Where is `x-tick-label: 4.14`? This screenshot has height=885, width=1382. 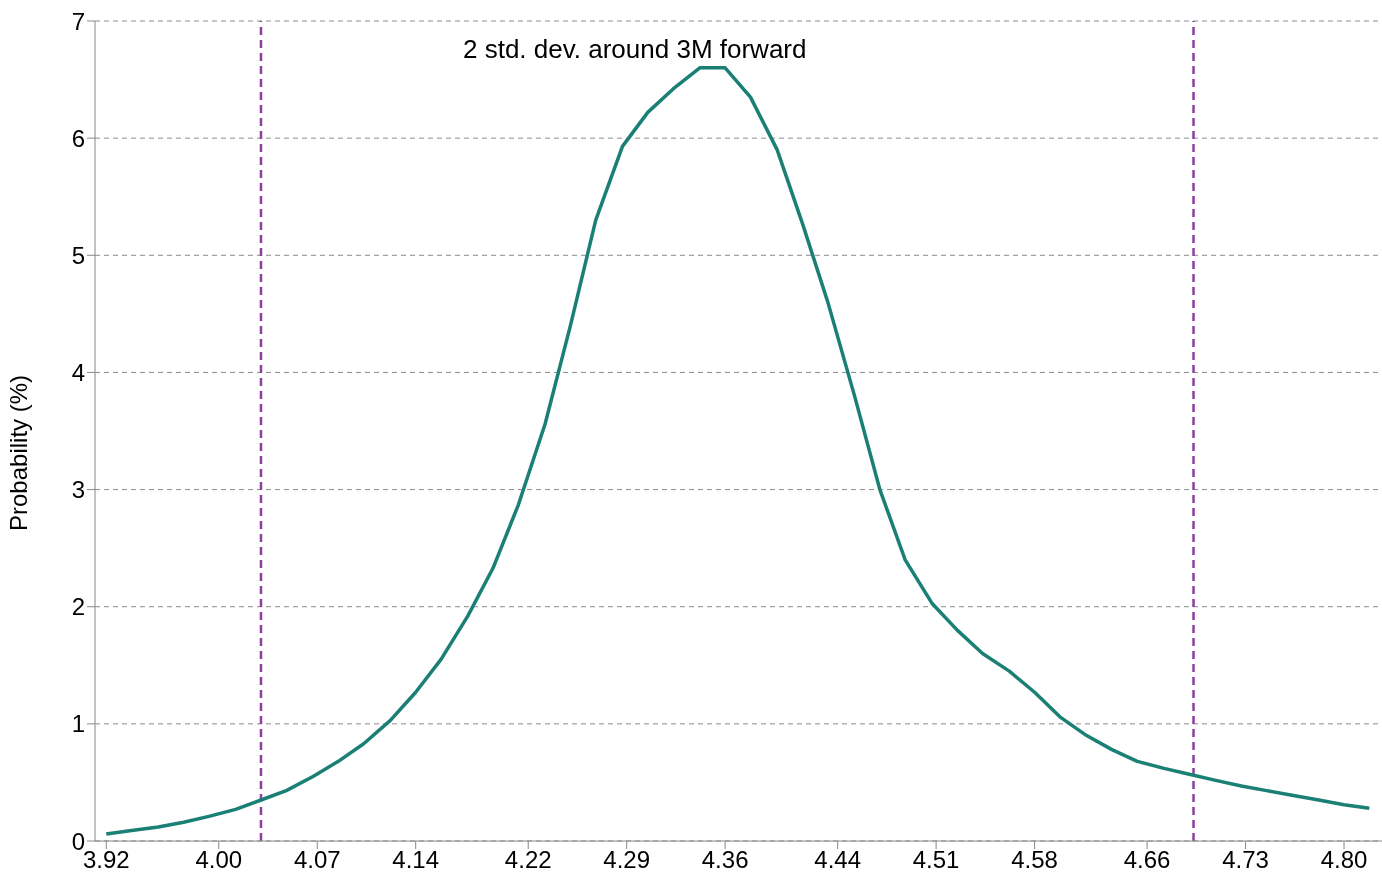 x-tick-label: 4.14 is located at coordinates (416, 860).